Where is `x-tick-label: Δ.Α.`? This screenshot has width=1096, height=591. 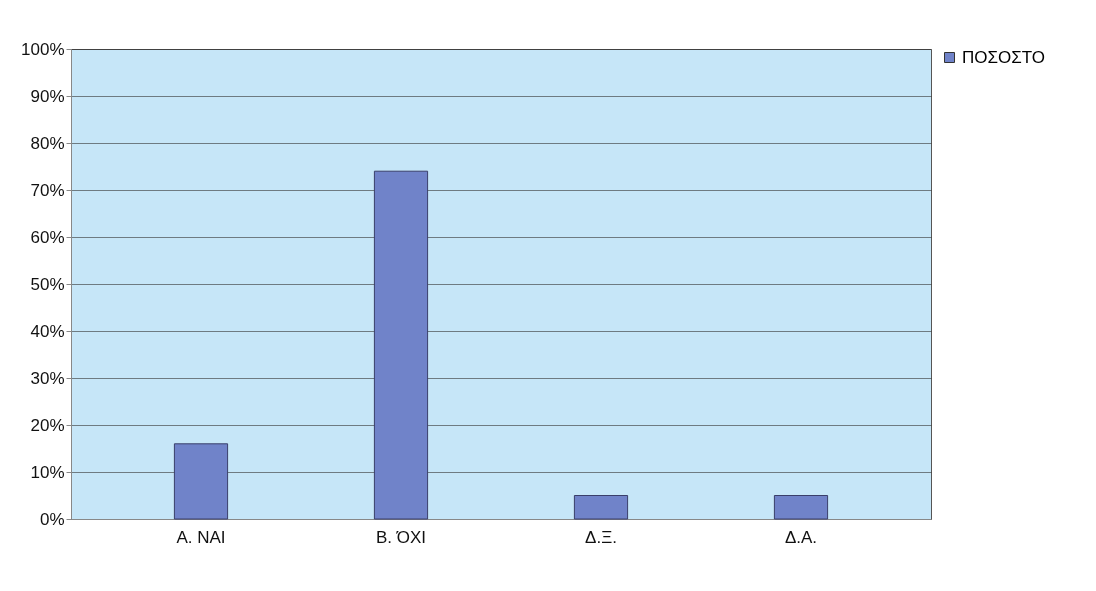 x-tick-label: Δ.Α. is located at coordinates (801, 537).